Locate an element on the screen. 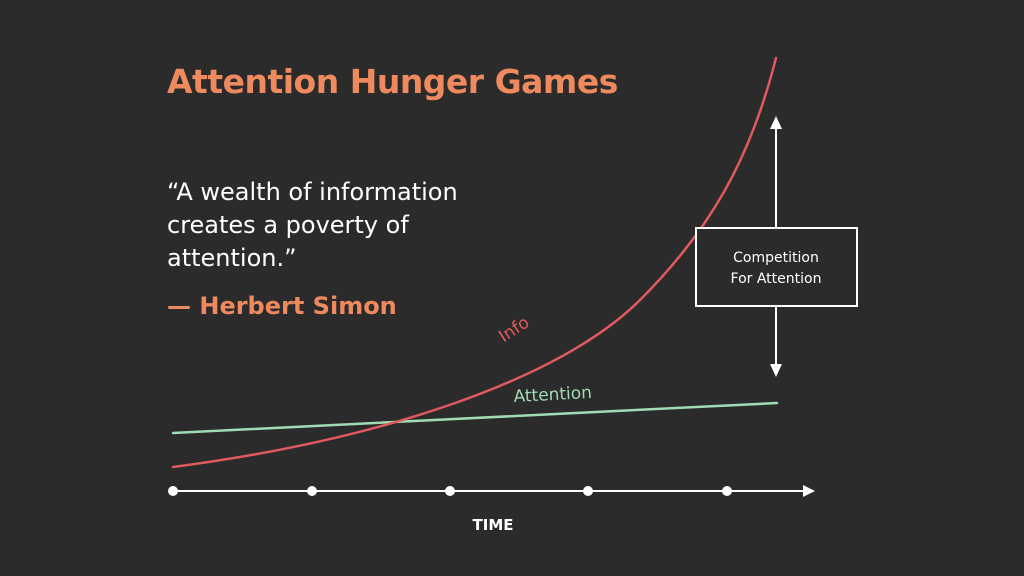 This screenshot has height=576, width=1024. attention-label: Attention is located at coordinates (552, 395).